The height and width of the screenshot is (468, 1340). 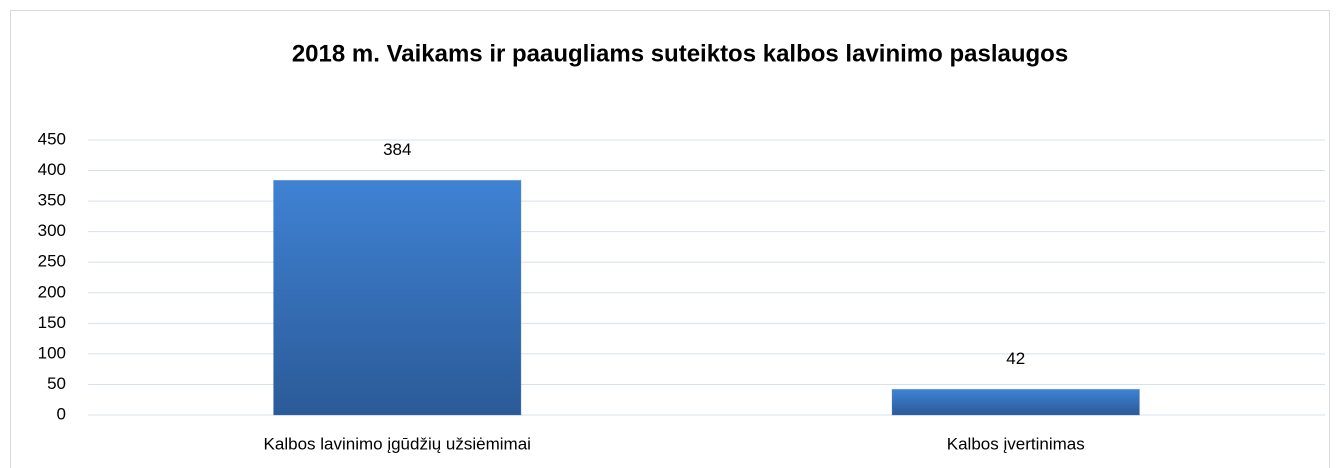 I want to click on y-tick-label: 250, so click(x=52, y=261).